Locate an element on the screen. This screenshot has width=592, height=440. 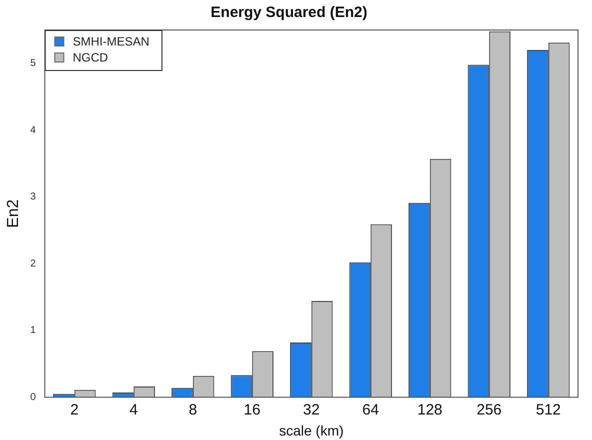
x-tick-label: 16 is located at coordinates (252, 409).